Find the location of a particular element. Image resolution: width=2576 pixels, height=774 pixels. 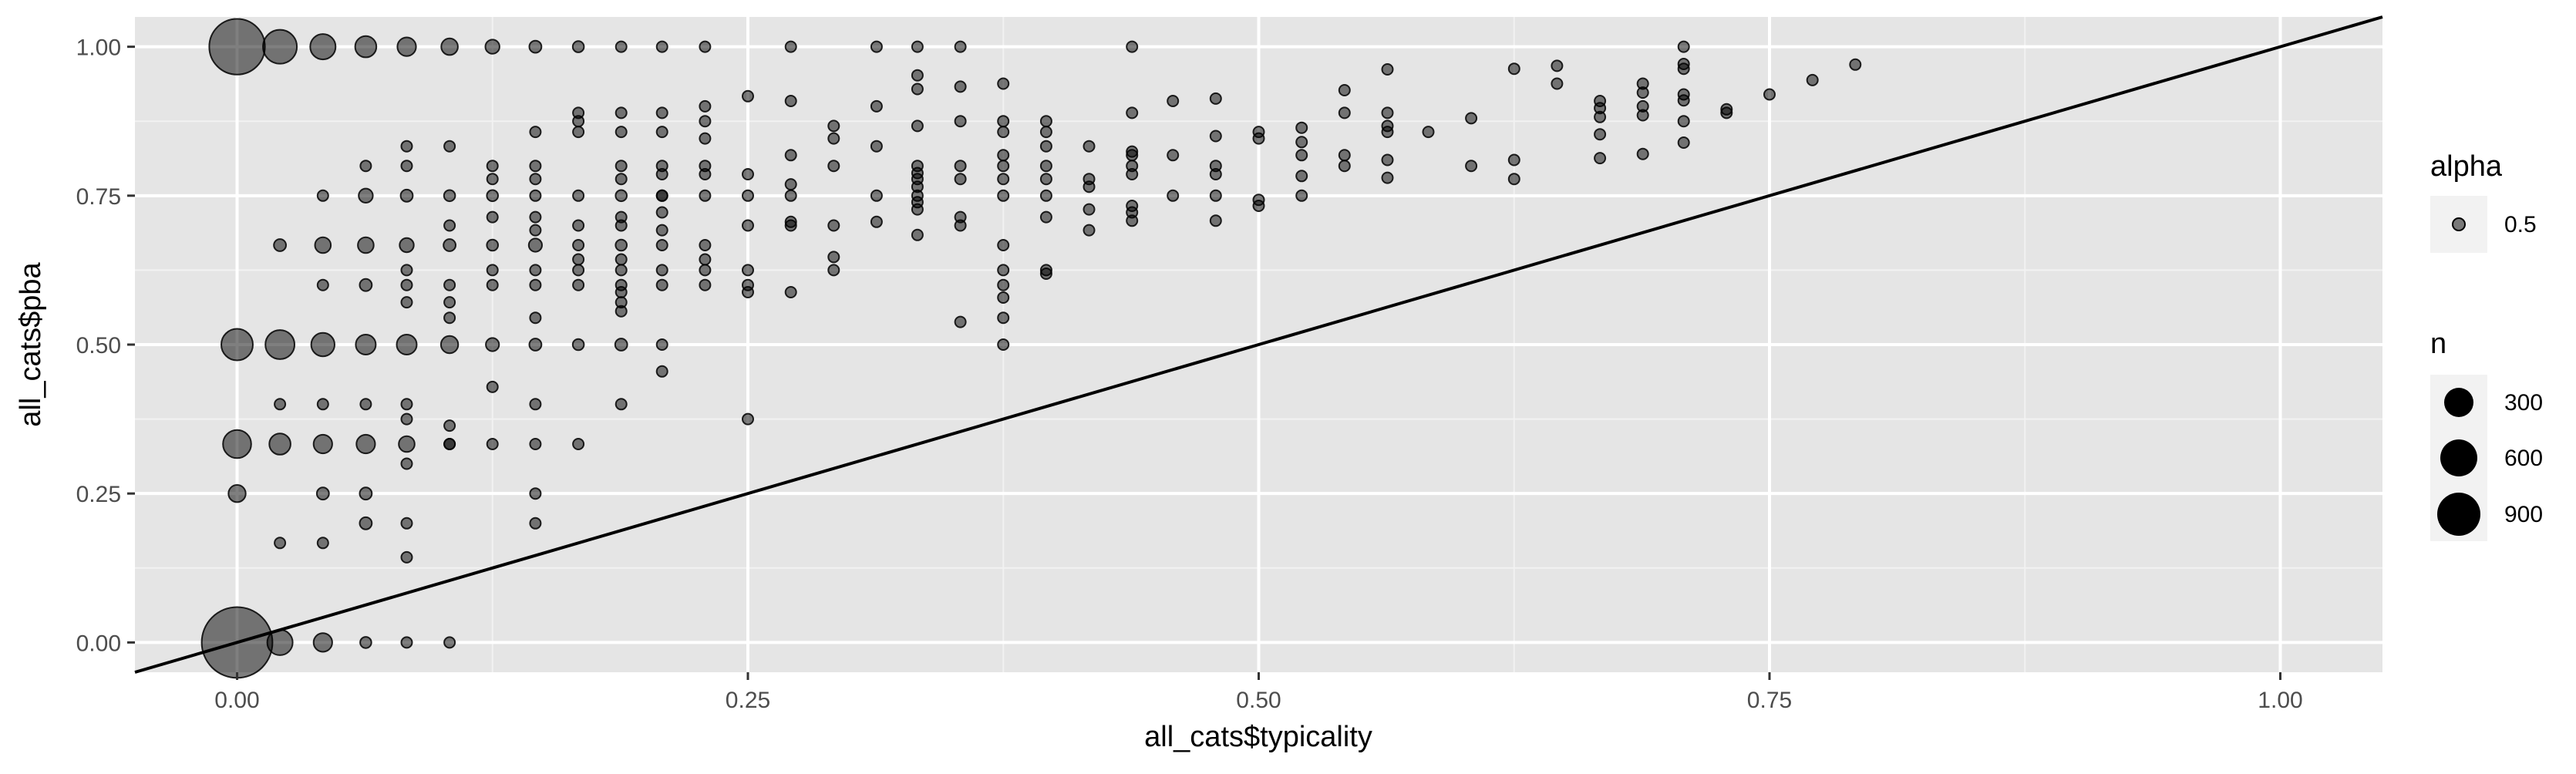

y-axis-ticks: 0.00 0.25 0.50 0.75 1.00 is located at coordinates (105, 345).